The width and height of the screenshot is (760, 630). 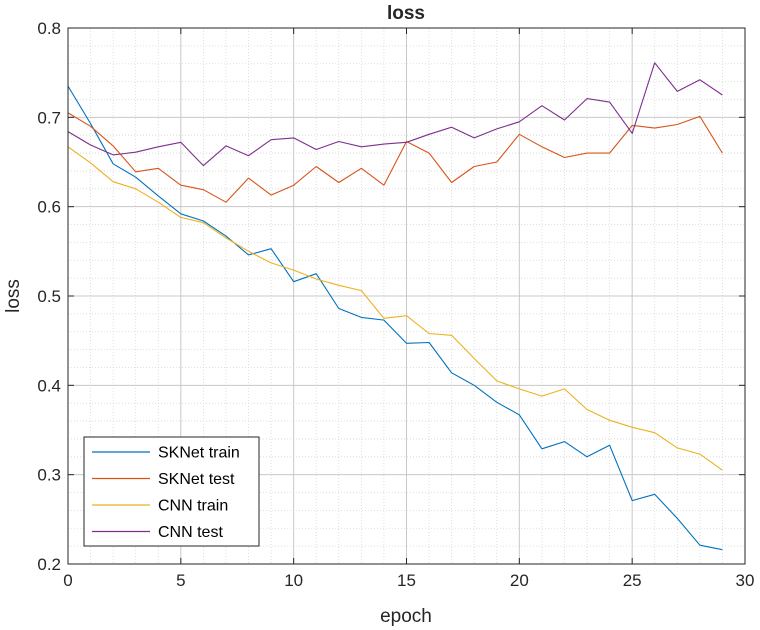 I want to click on x-tick-label: 20, so click(x=519, y=580).